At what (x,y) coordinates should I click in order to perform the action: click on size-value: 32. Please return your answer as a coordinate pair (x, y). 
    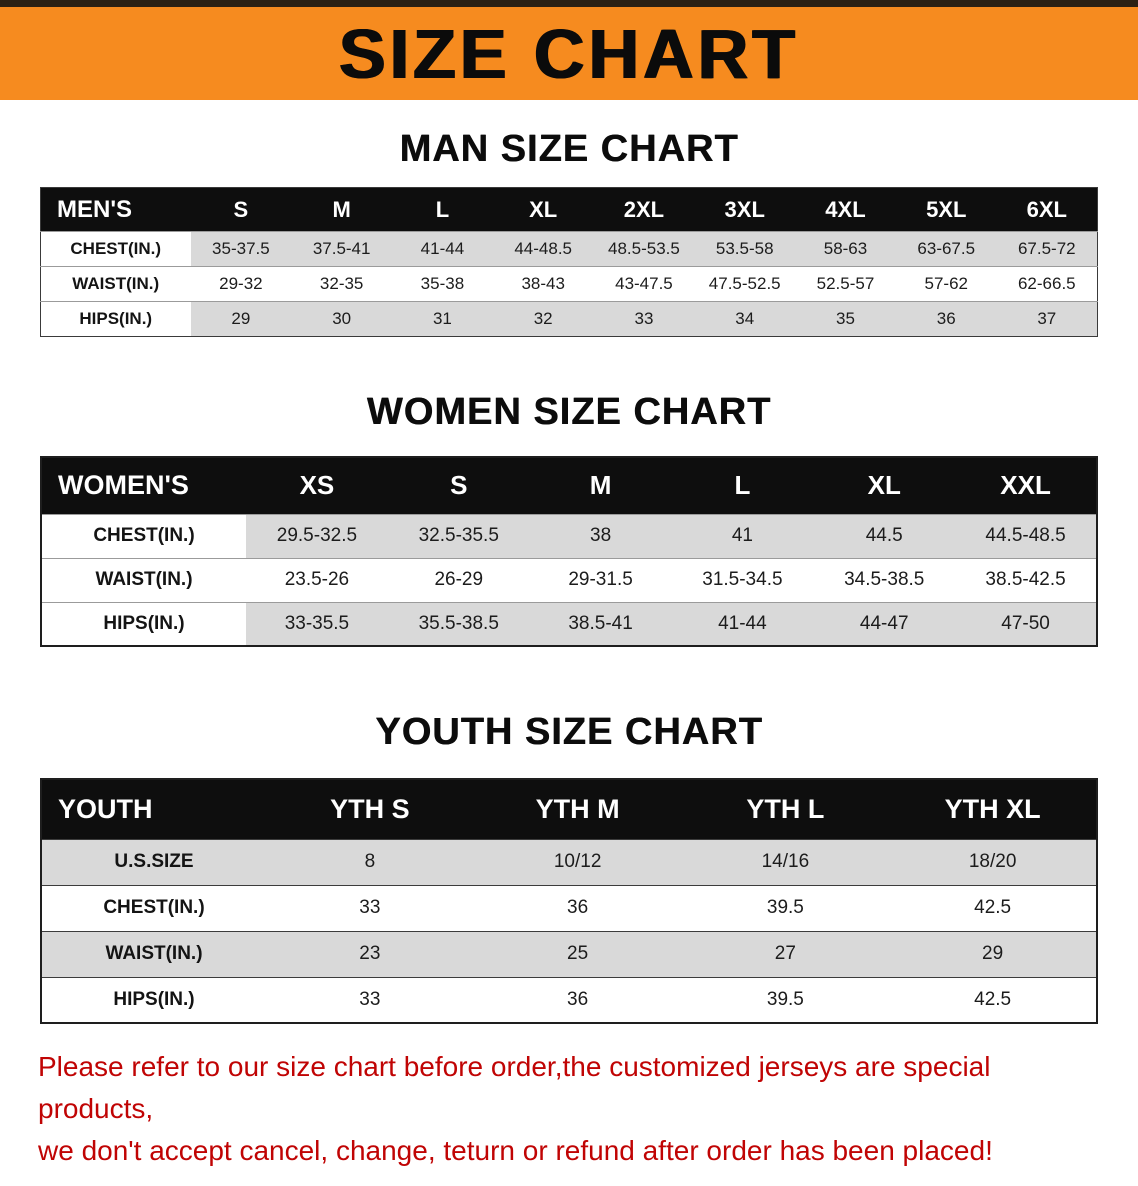
    Looking at the image, I should click on (543, 318).